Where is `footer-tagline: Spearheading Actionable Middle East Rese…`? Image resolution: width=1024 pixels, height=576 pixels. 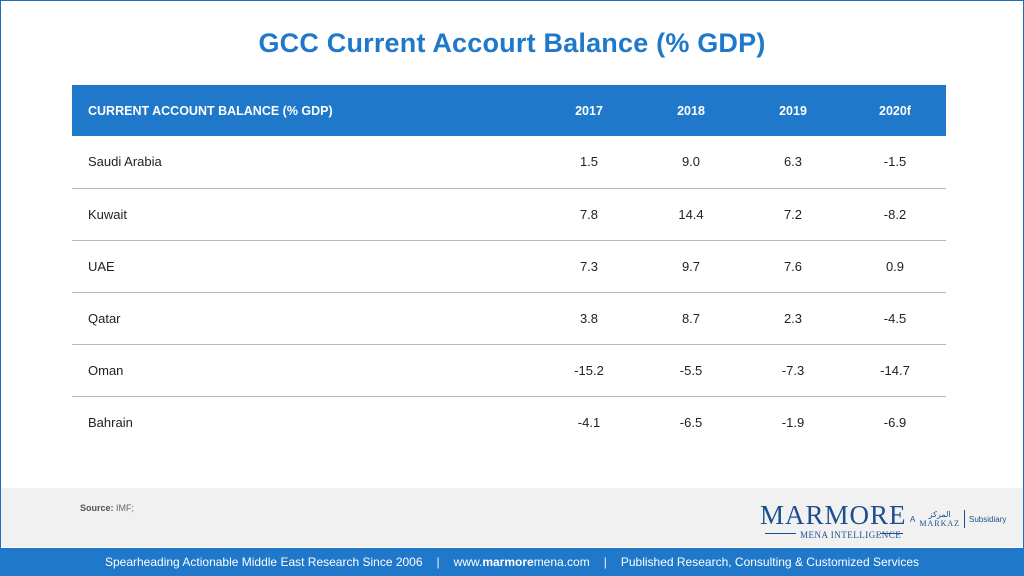
footer-tagline: Spearheading Actionable Middle East Rese… is located at coordinates (263, 562).